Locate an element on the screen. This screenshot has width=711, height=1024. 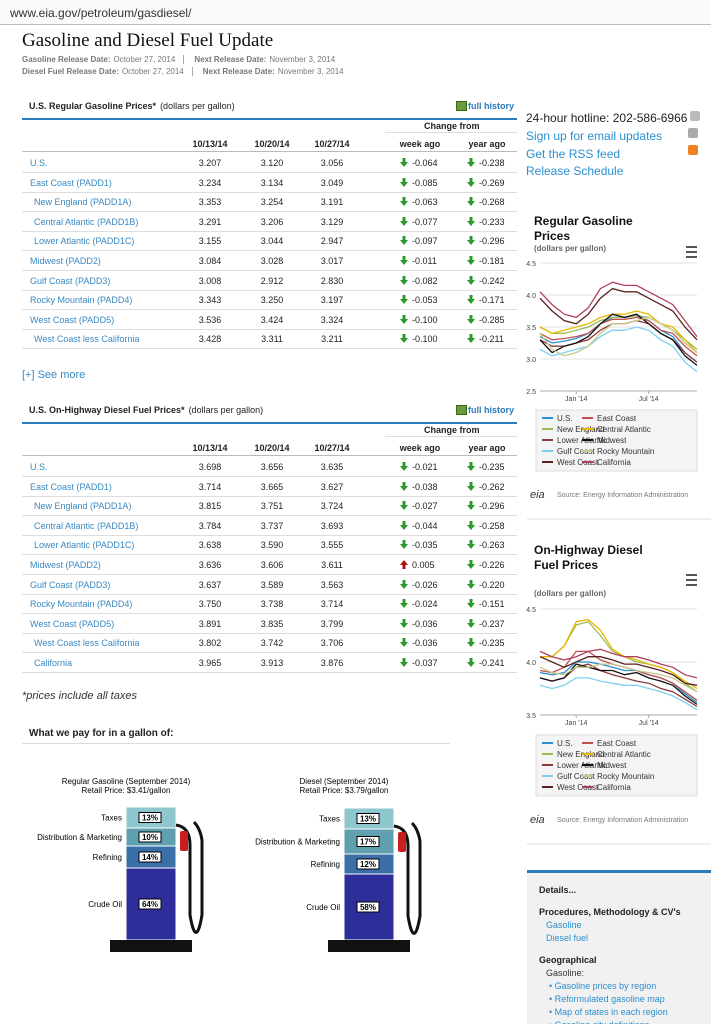
price-cell: 3.197 is located at coordinates (332, 300).